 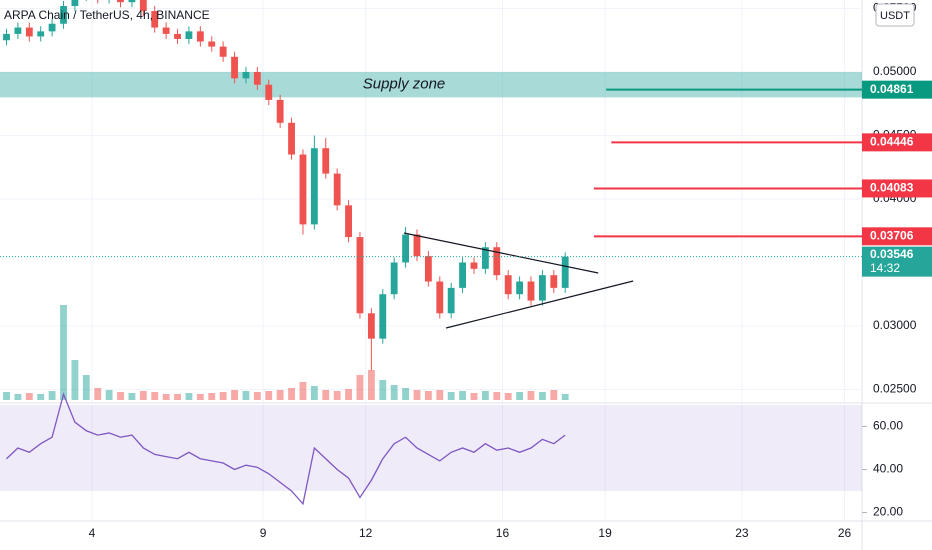 I want to click on y-tick-label: 0.03000, so click(x=895, y=325).